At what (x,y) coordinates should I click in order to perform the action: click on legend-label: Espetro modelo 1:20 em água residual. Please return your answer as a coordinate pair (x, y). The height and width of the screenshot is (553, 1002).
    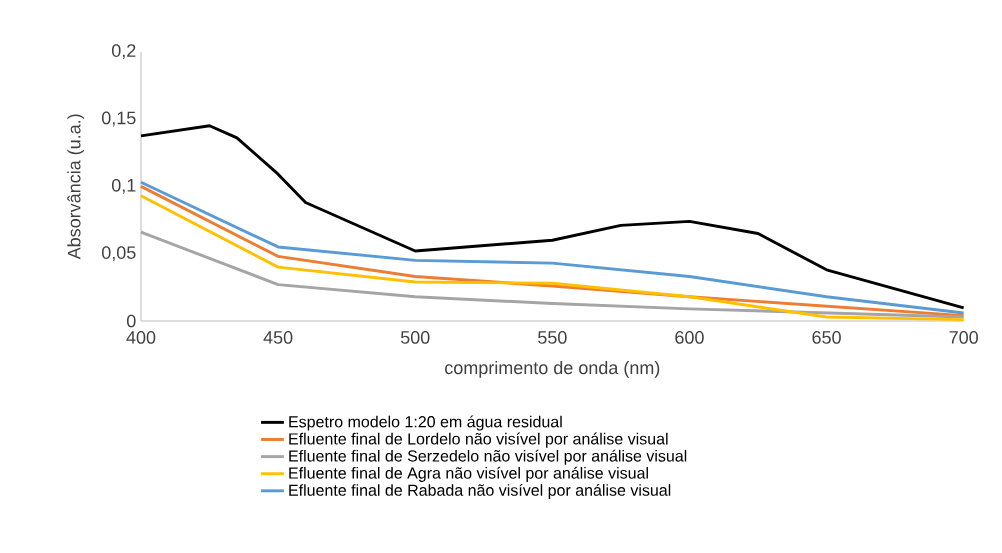
    Looking at the image, I should click on (425, 423).